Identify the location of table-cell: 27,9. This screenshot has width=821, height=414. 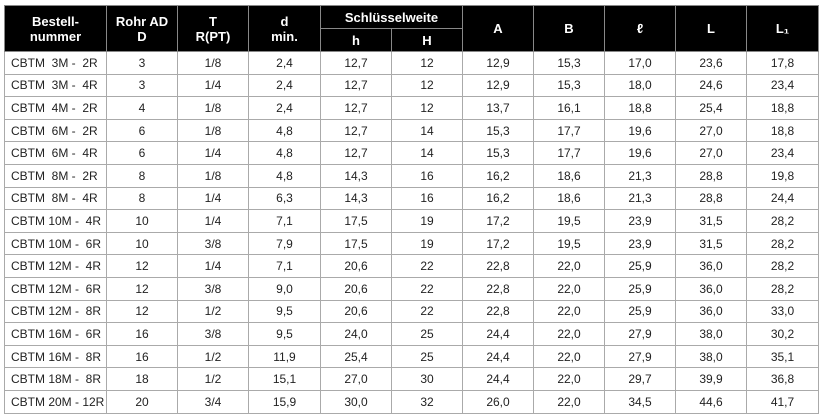
(640, 334).